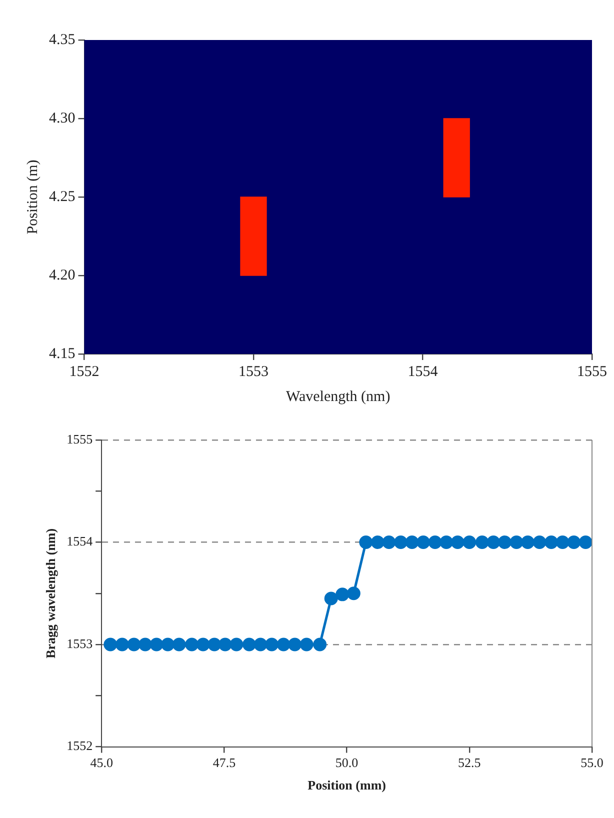 Image resolution: width=614 pixels, height=818 pixels. Describe the element at coordinates (101, 762) in the screenshot. I see `x-tick-label: 45.0` at that location.